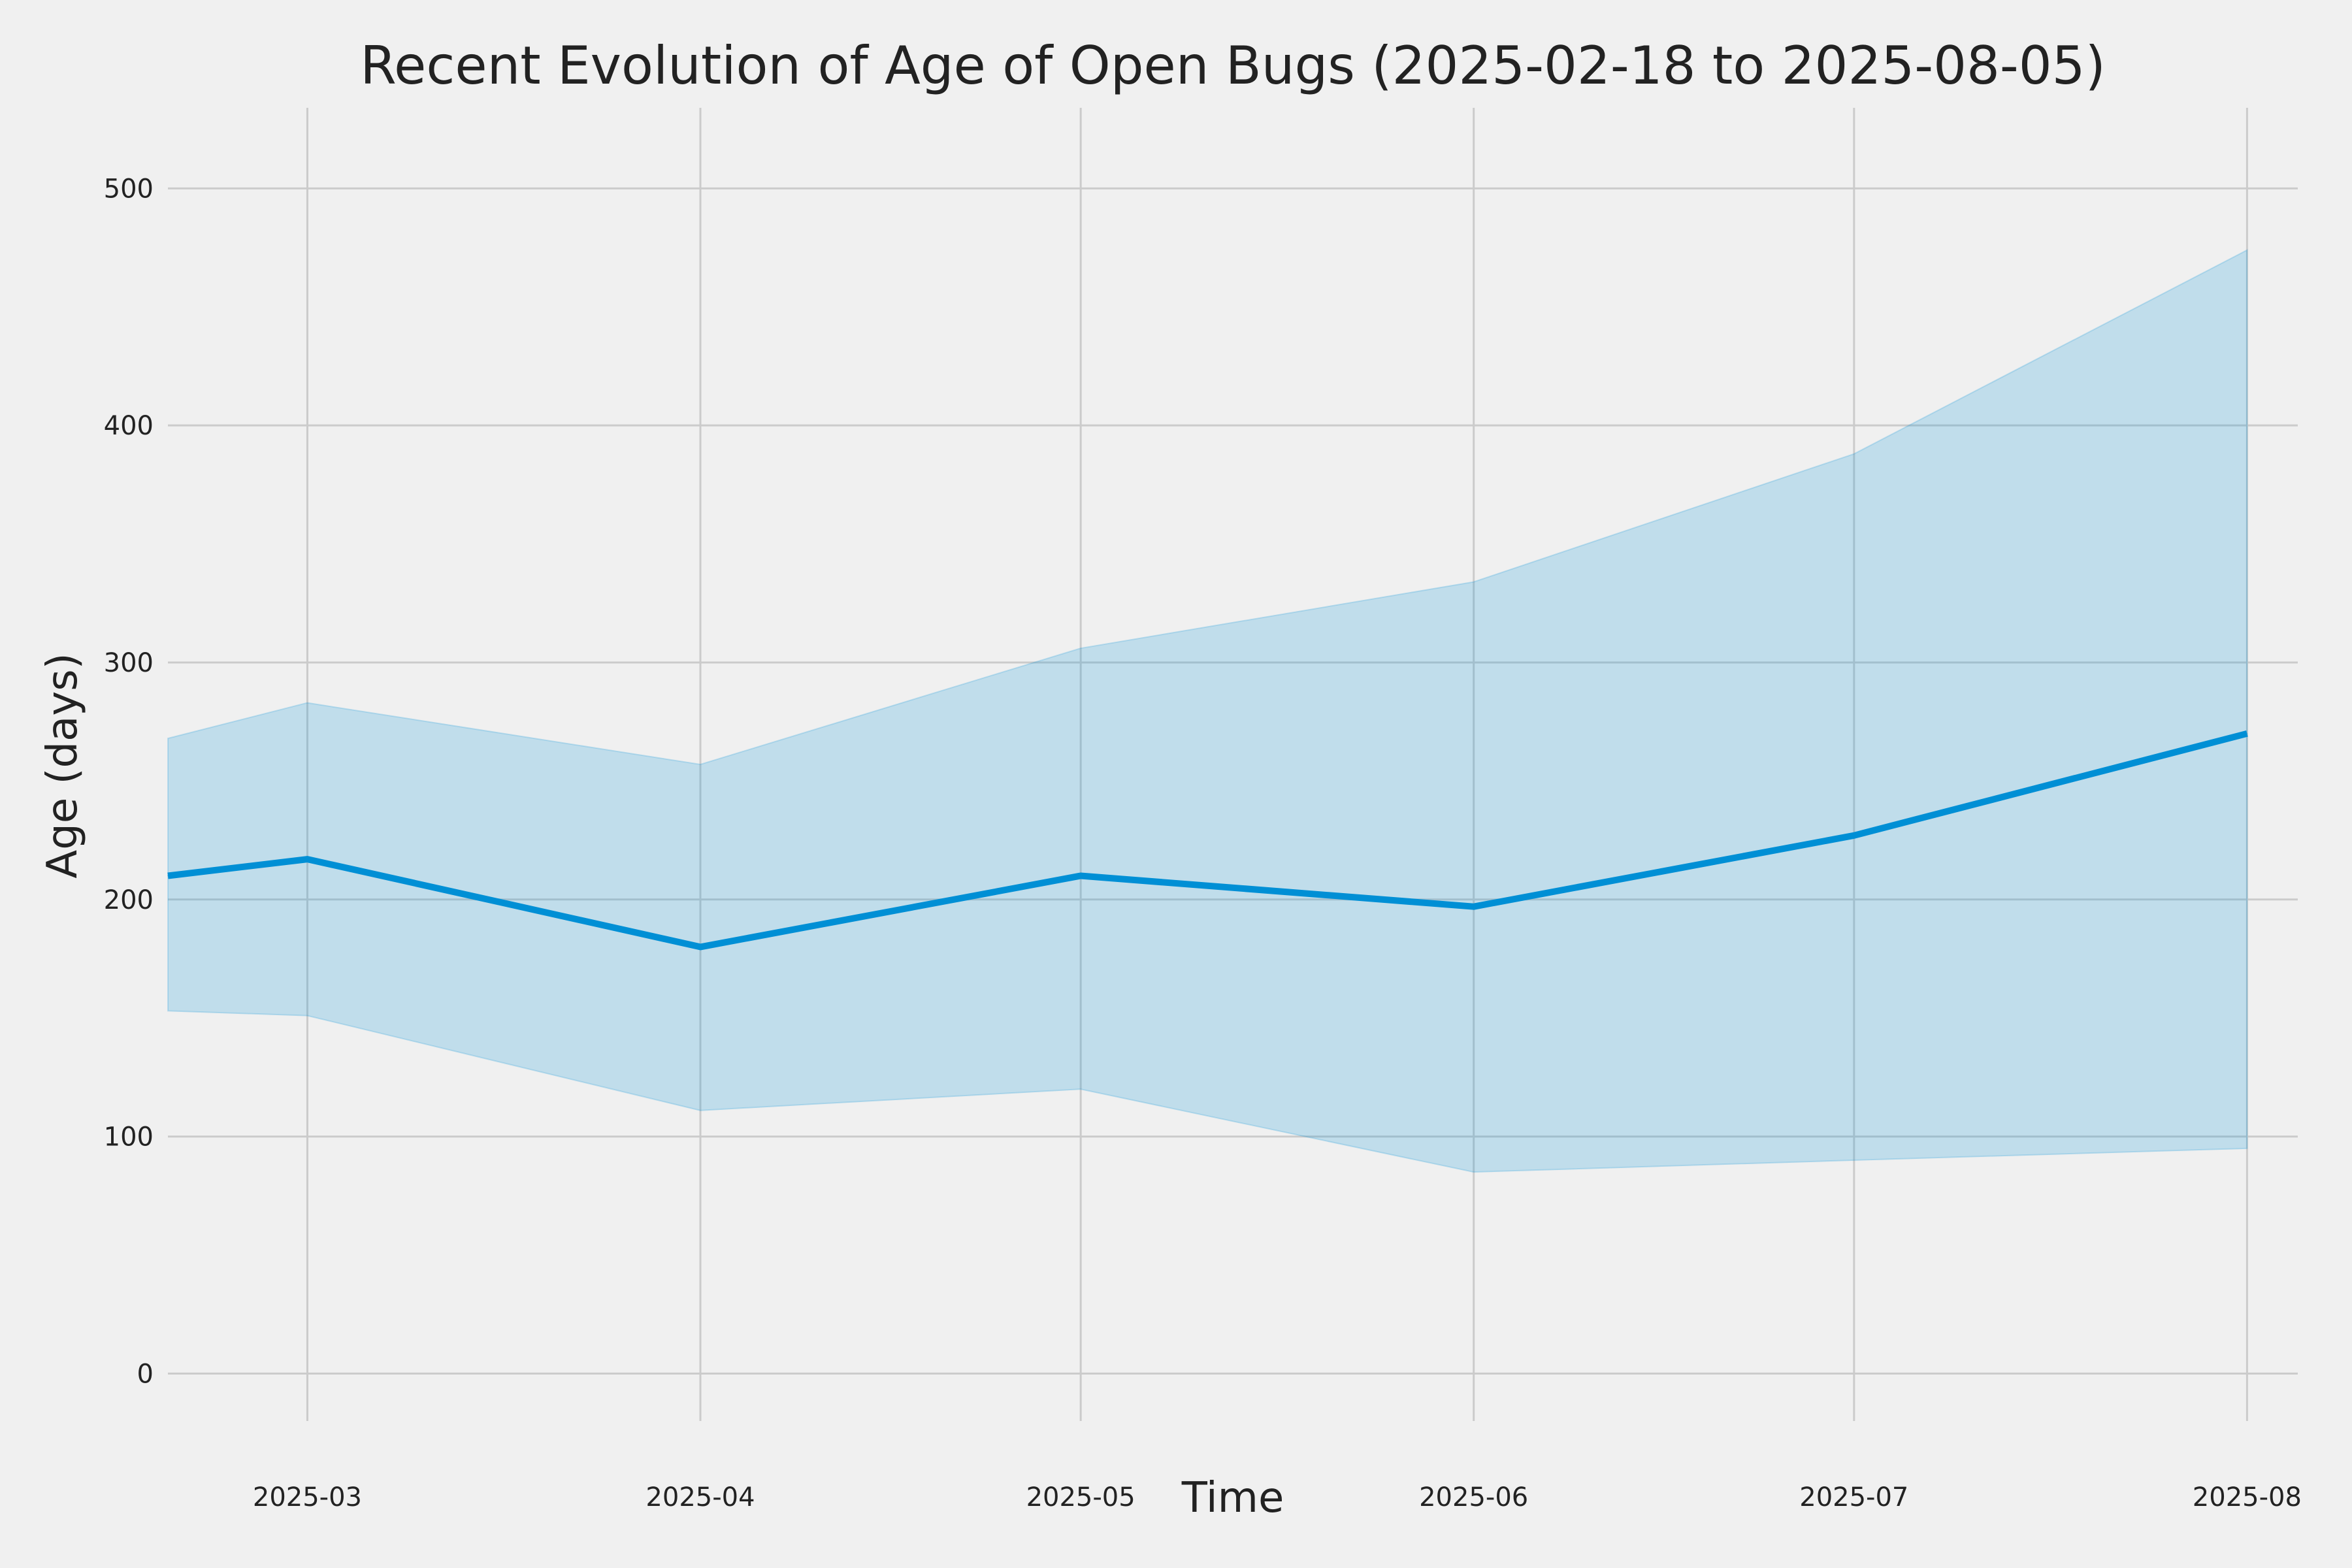  What do you see at coordinates (129, 900) in the screenshot?
I see `y-tick-label: 200` at bounding box center [129, 900].